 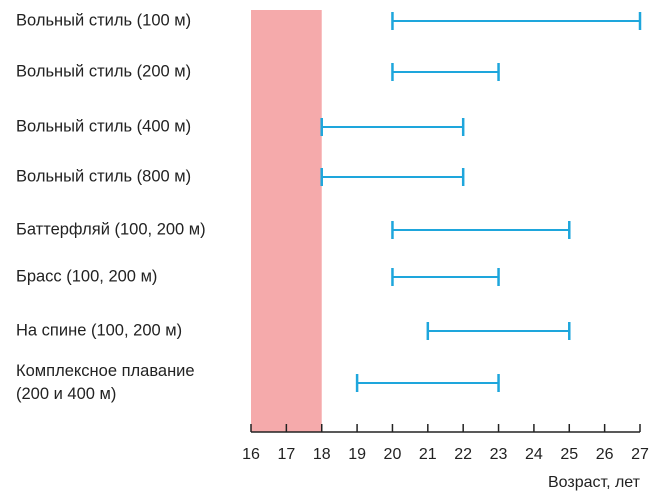 I want to click on x-tick-label: 17, so click(x=286, y=454).